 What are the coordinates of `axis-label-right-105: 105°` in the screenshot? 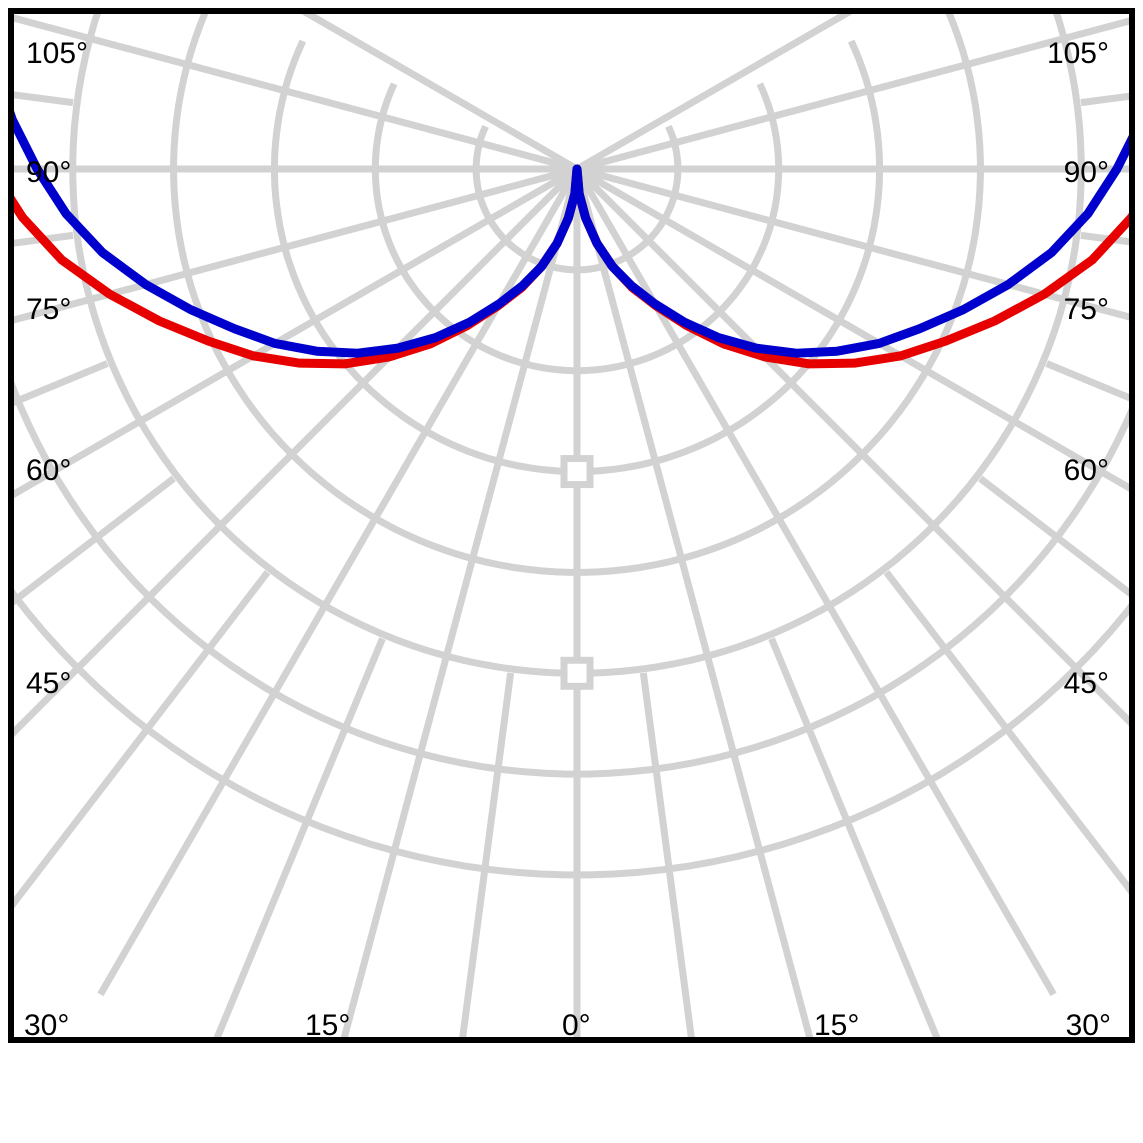 It's located at (1077, 53).